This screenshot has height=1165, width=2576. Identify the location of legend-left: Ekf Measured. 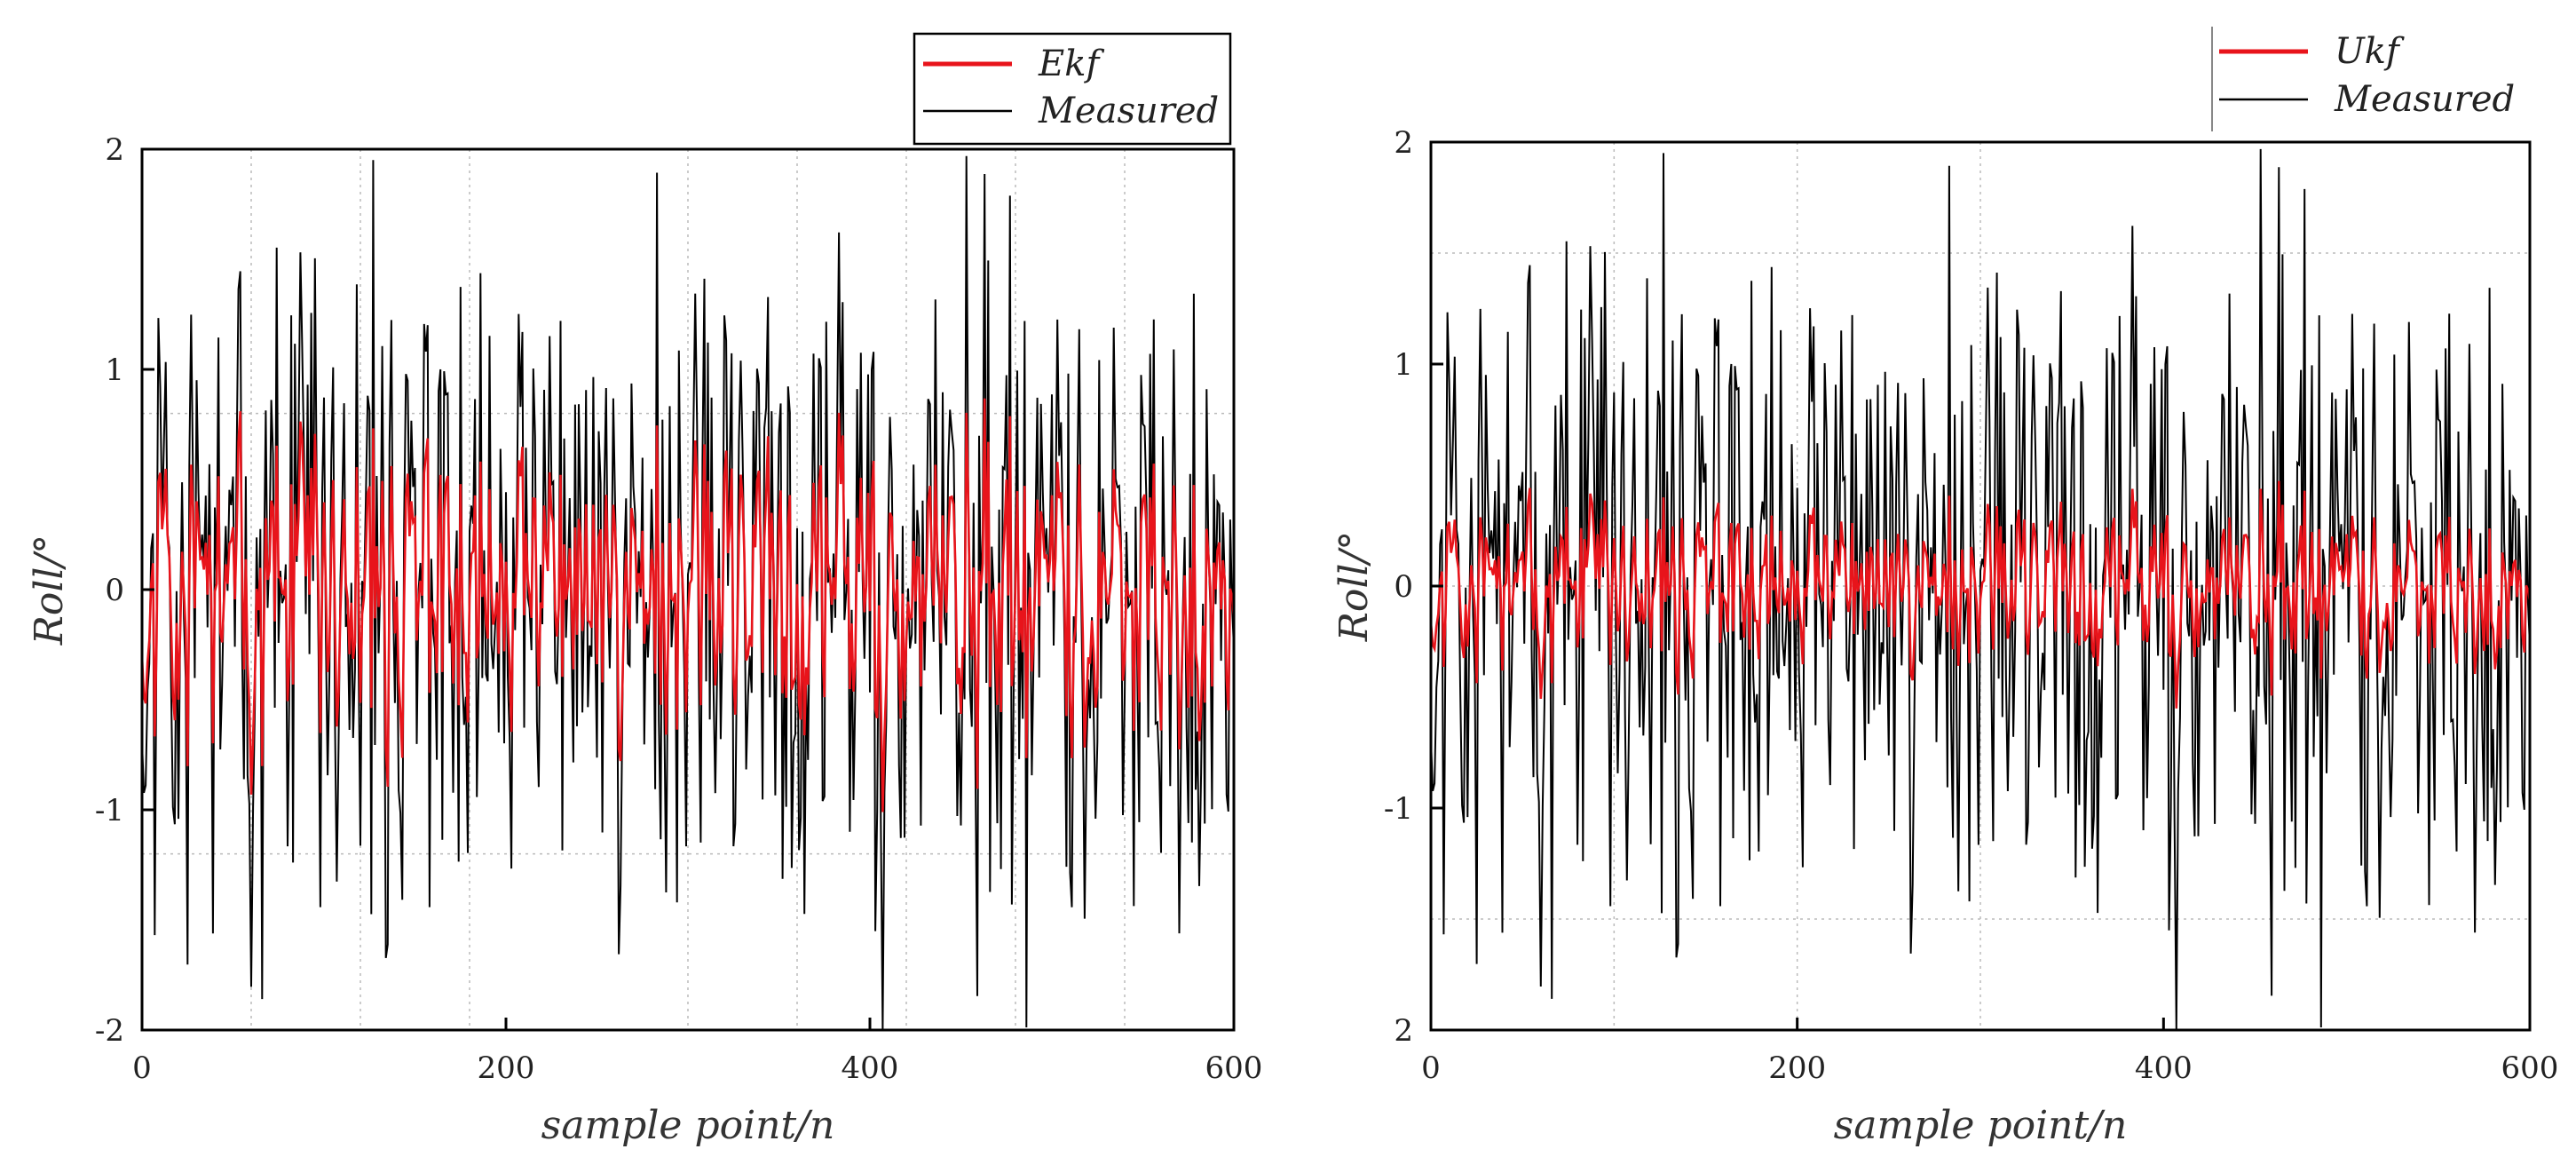
(1072, 89).